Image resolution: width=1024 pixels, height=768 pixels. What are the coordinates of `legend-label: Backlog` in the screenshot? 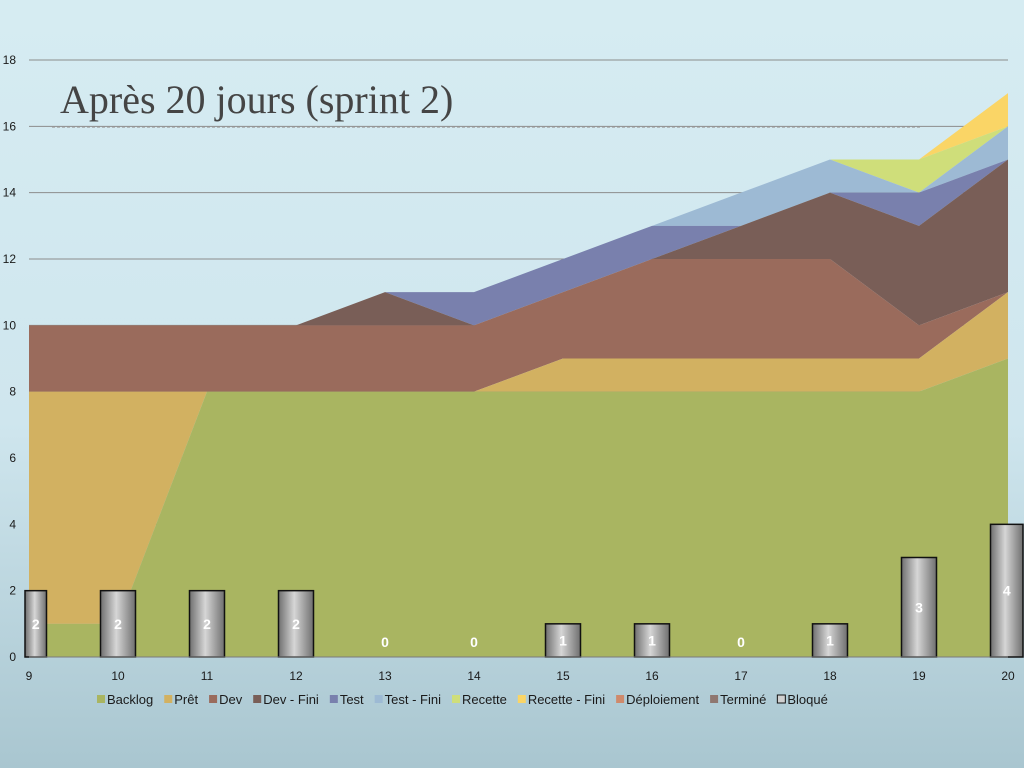 It's located at (130, 699).